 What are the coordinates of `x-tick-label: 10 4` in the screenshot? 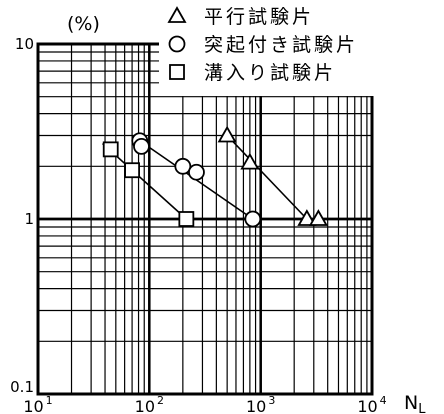 It's located at (371, 404).